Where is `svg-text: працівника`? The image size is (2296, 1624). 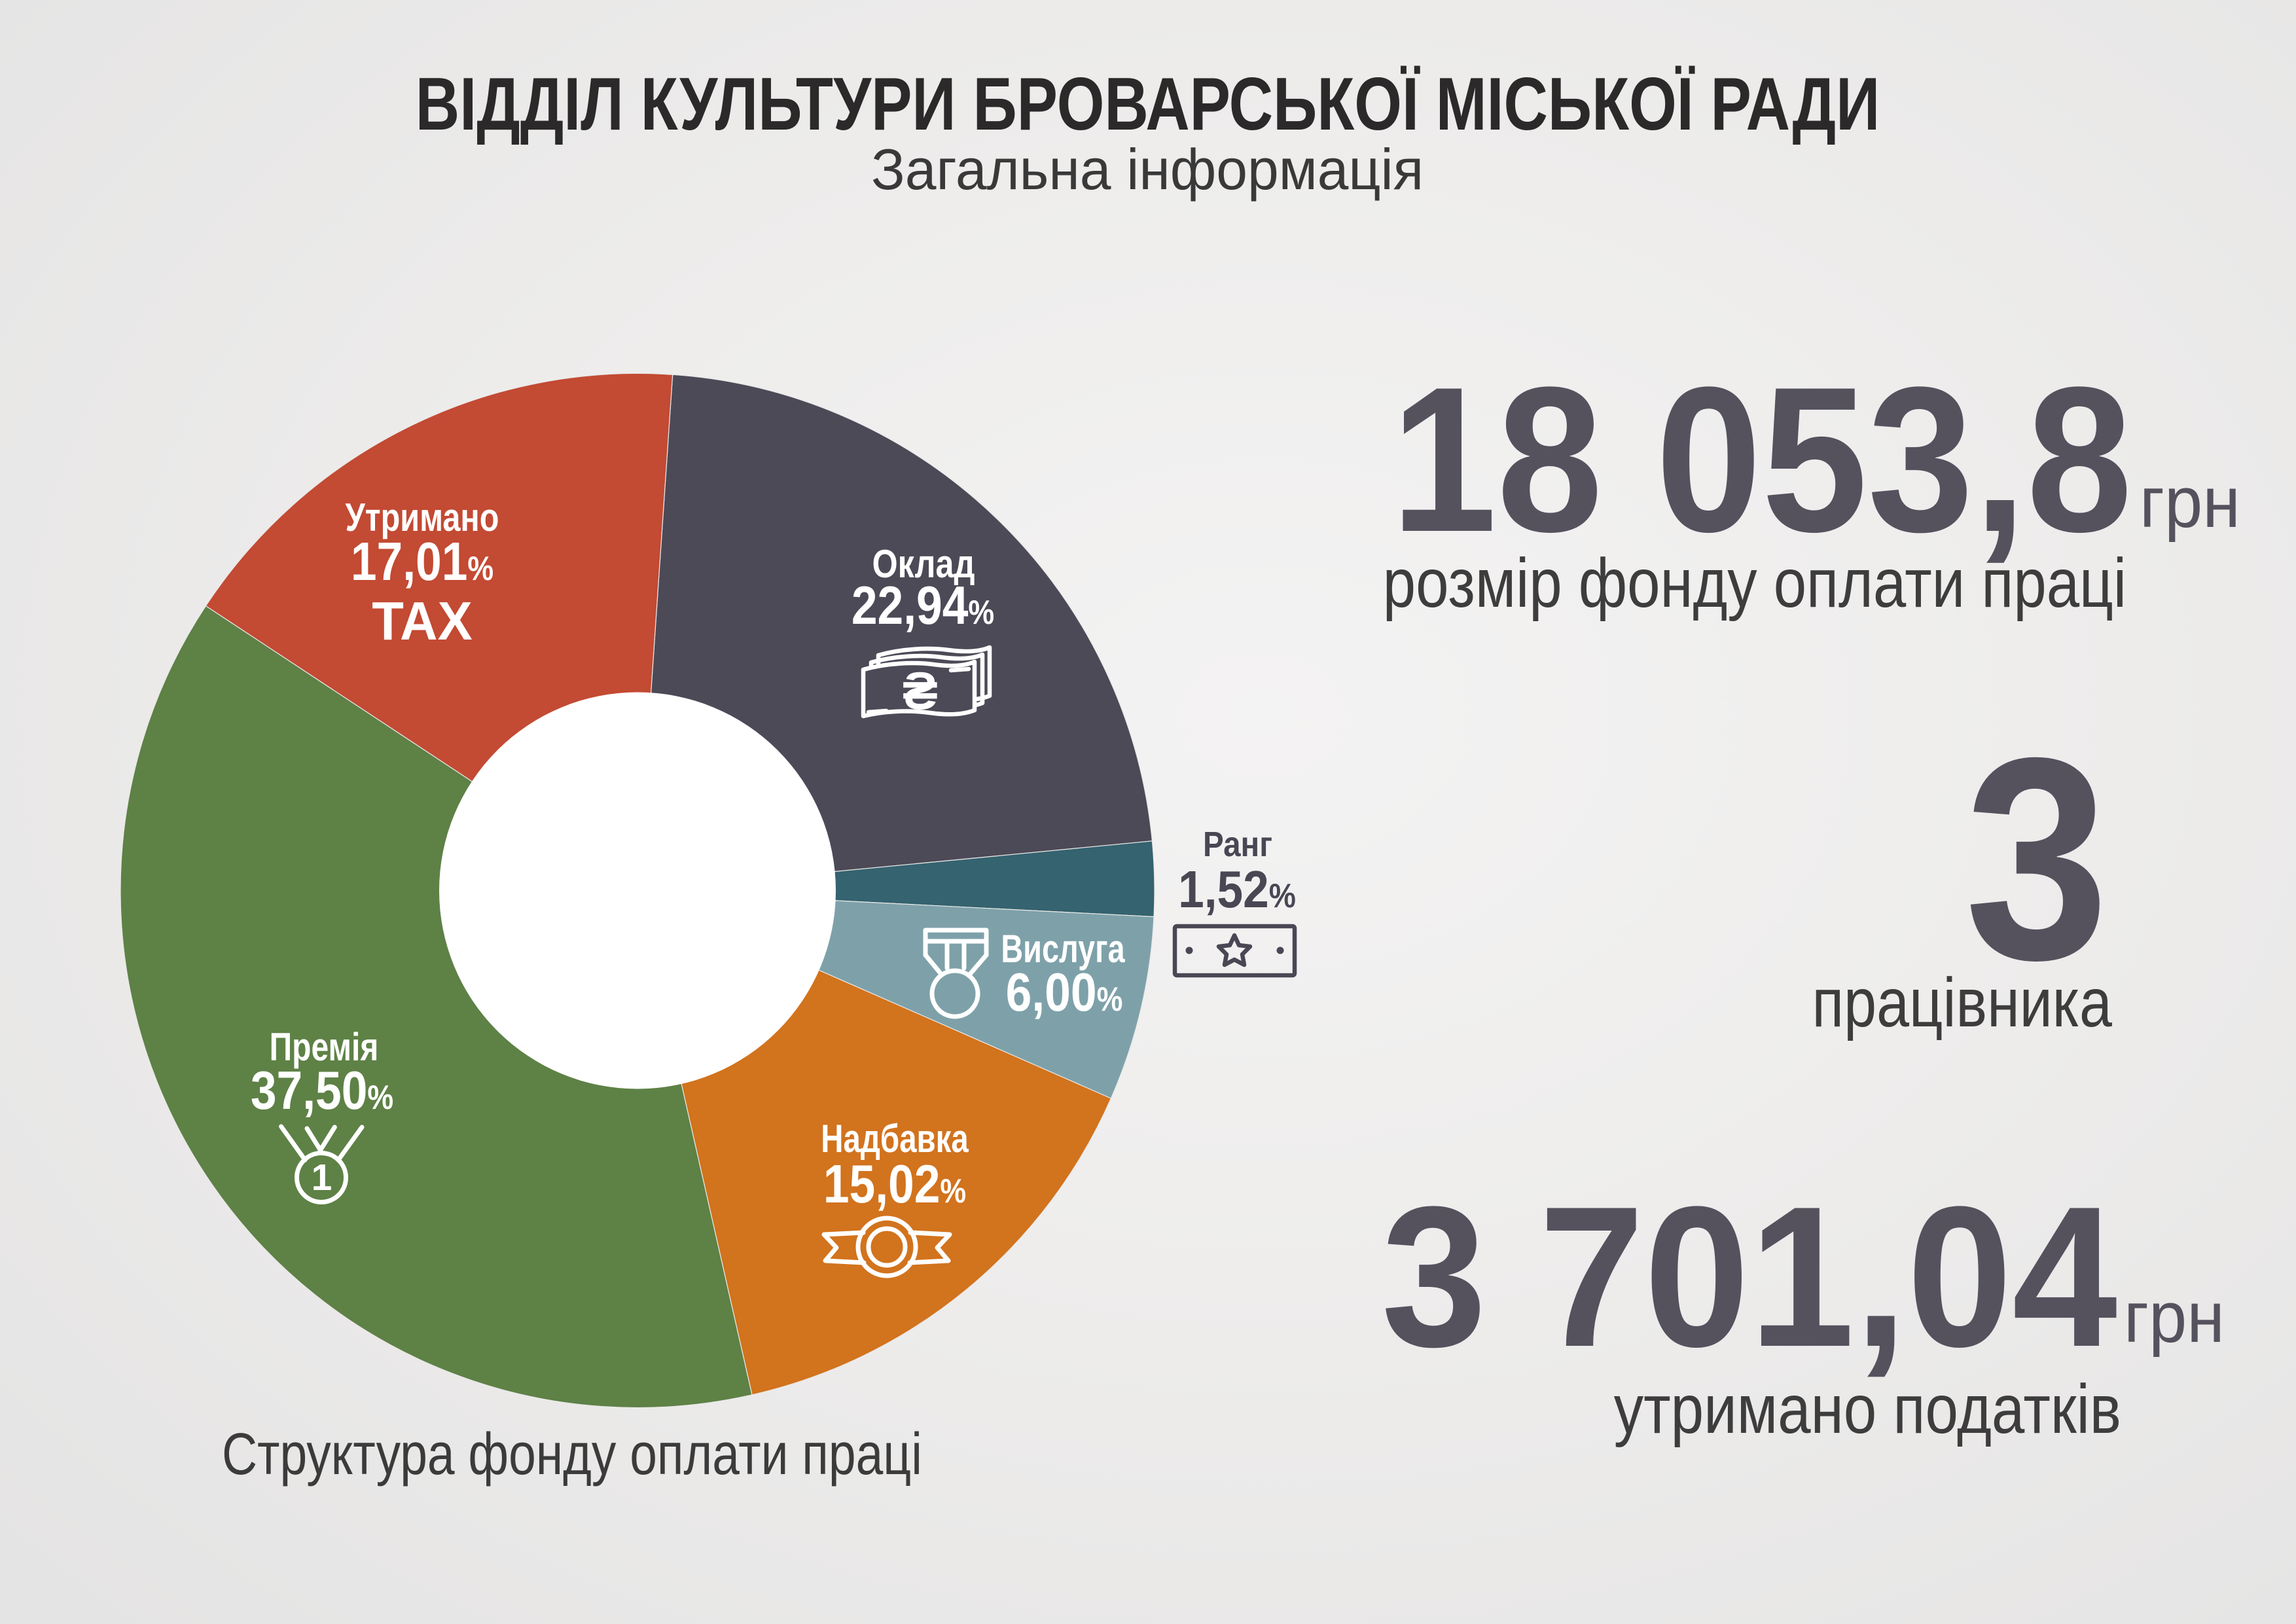 svg-text: працівника is located at coordinates (1962, 1002).